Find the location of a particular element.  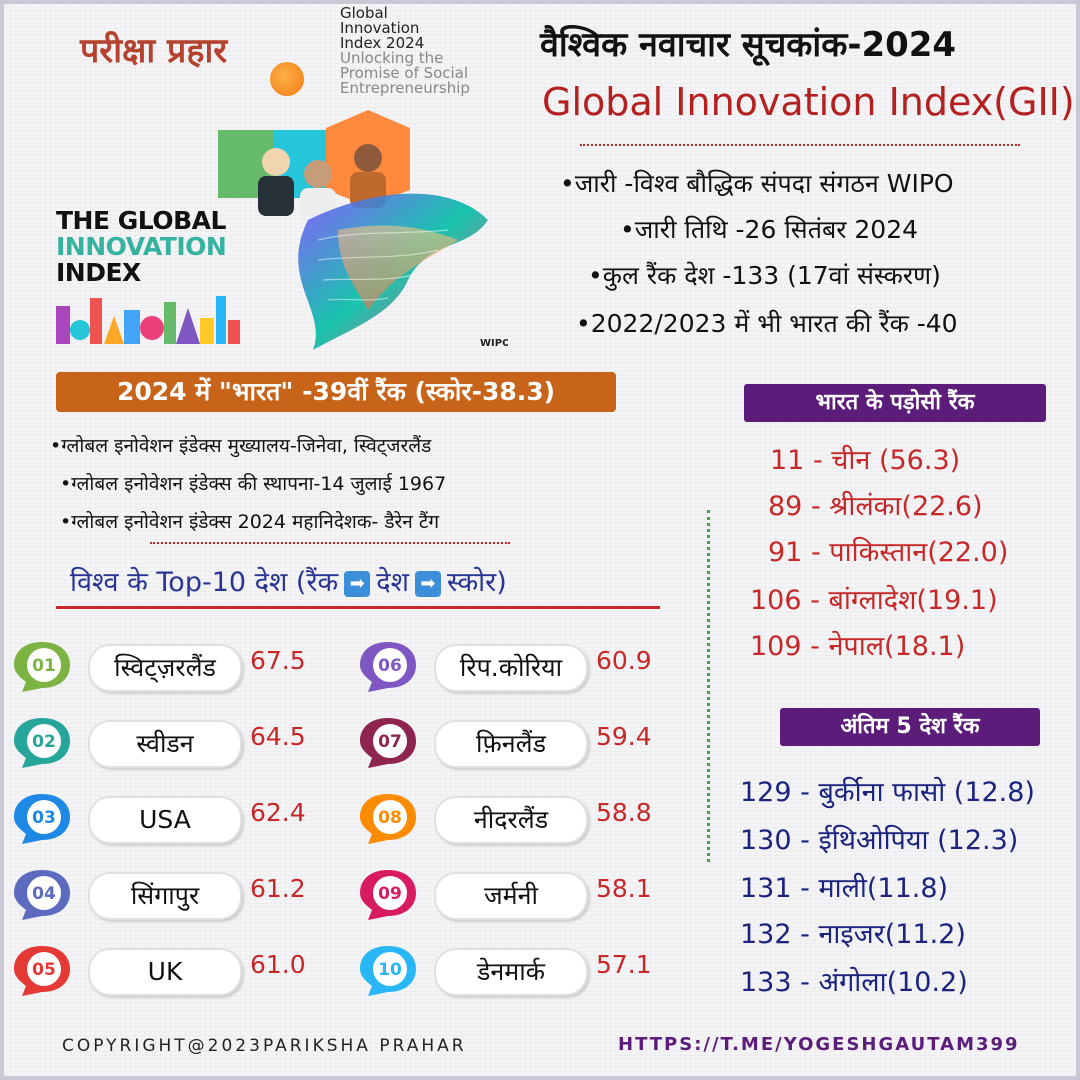

rank-badge: 03 is located at coordinates (42, 819).